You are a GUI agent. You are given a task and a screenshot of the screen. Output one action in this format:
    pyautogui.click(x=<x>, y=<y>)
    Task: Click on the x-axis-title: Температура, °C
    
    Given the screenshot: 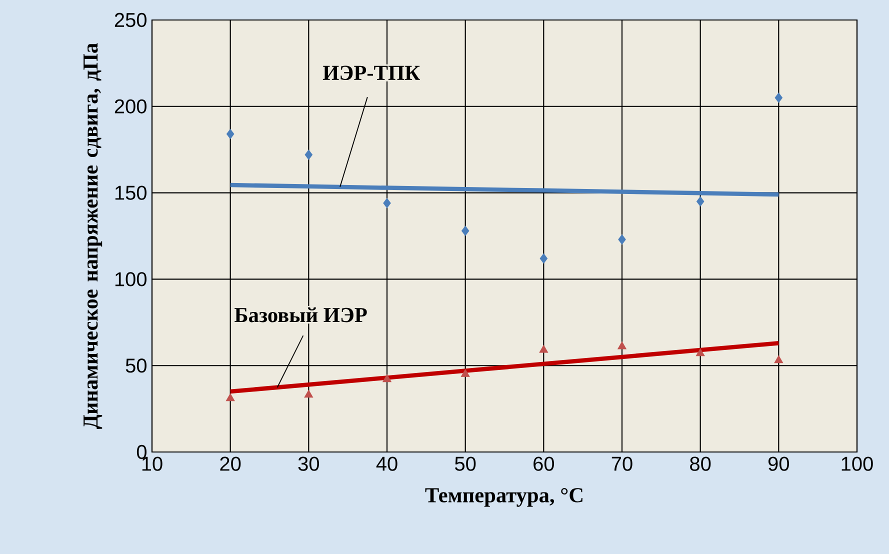 What is the action you would take?
    pyautogui.click(x=503, y=497)
    